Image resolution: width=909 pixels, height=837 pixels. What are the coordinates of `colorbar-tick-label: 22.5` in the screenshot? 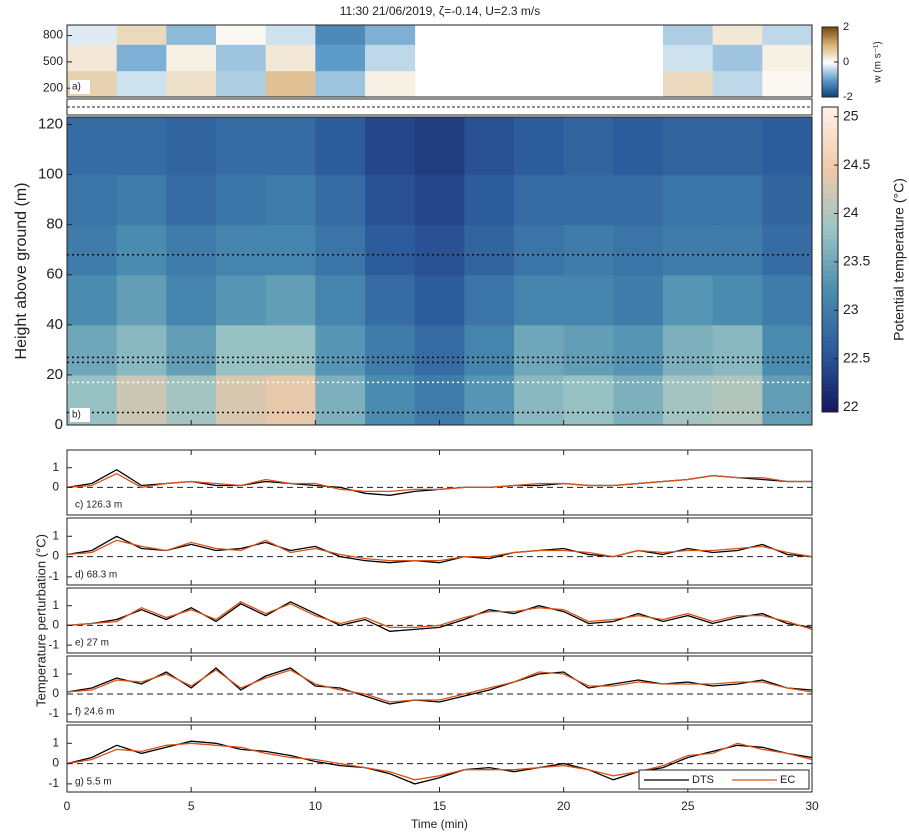 It's located at (856, 357).